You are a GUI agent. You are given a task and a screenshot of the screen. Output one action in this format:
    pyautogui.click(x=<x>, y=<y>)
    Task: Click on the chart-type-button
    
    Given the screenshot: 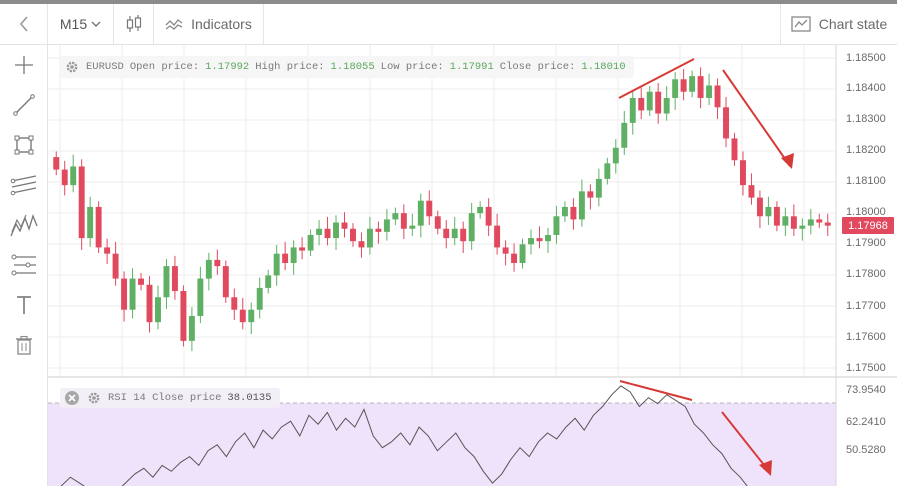 What is the action you would take?
    pyautogui.click(x=134, y=24)
    